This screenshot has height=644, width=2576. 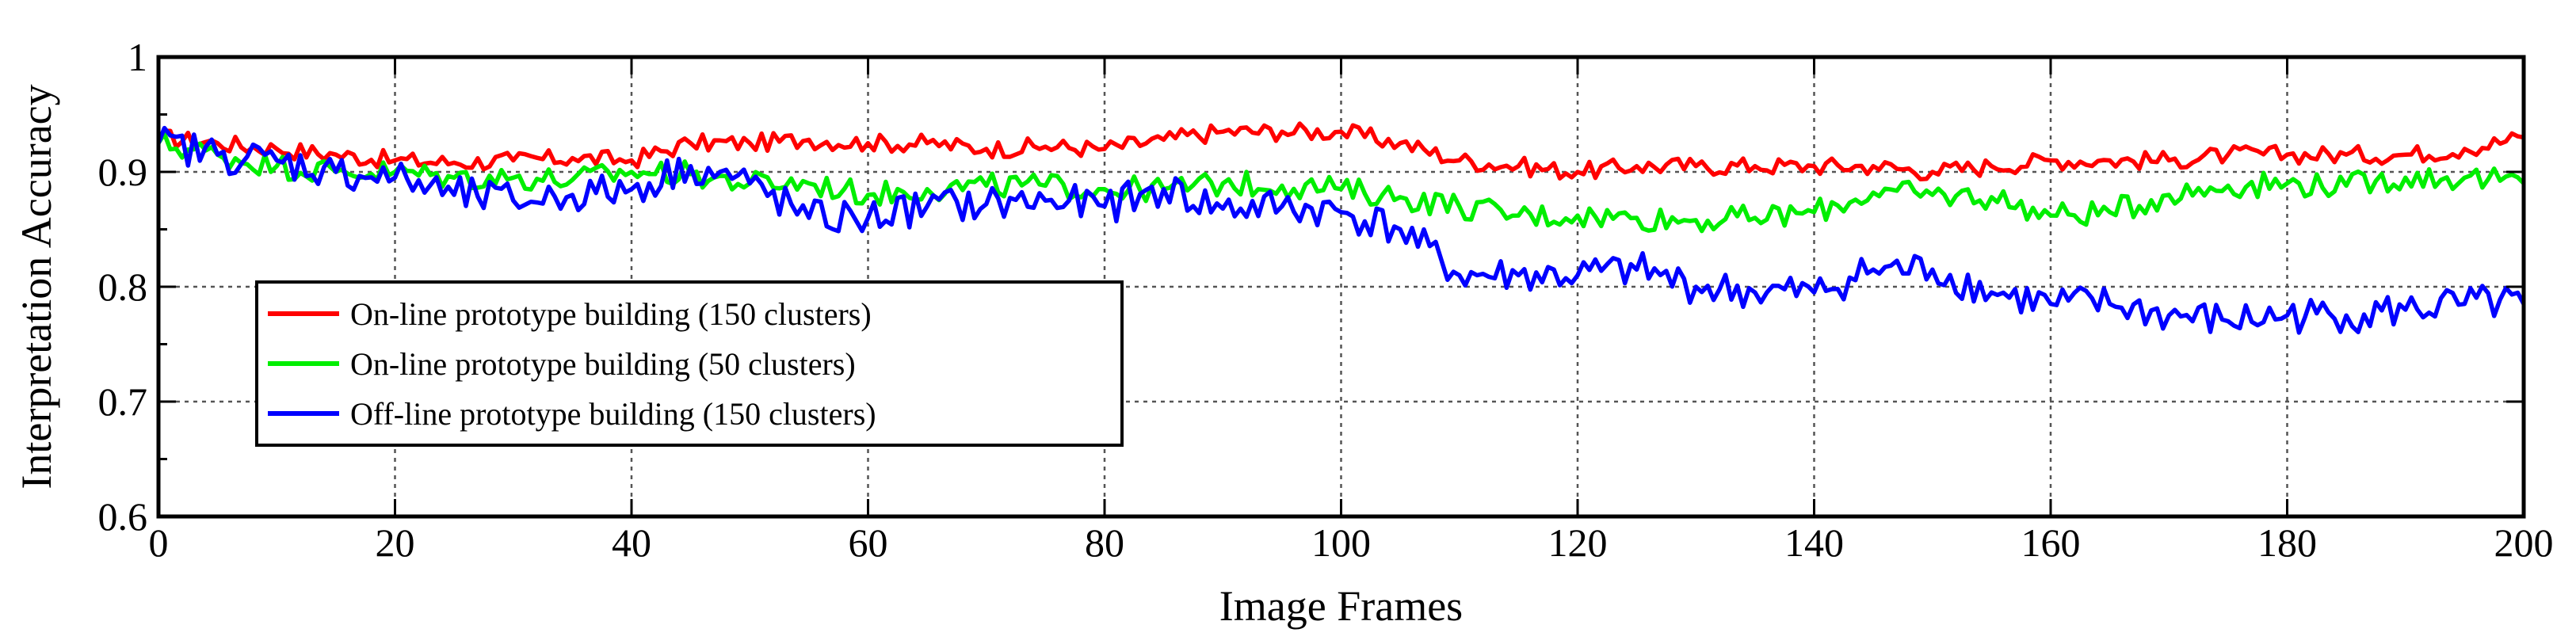 I want to click on x-tick-label: 80, so click(x=1104, y=542).